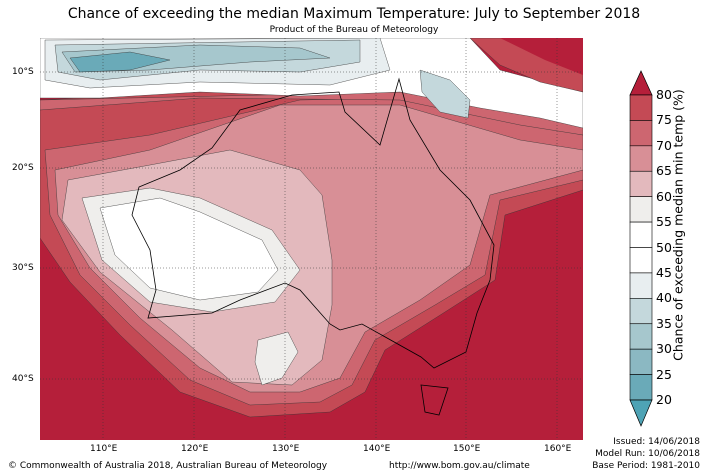  Describe the element at coordinates (354, 30) in the screenshot. I see `figure-subtitle: Product of the Bureau of Meteorology` at that location.